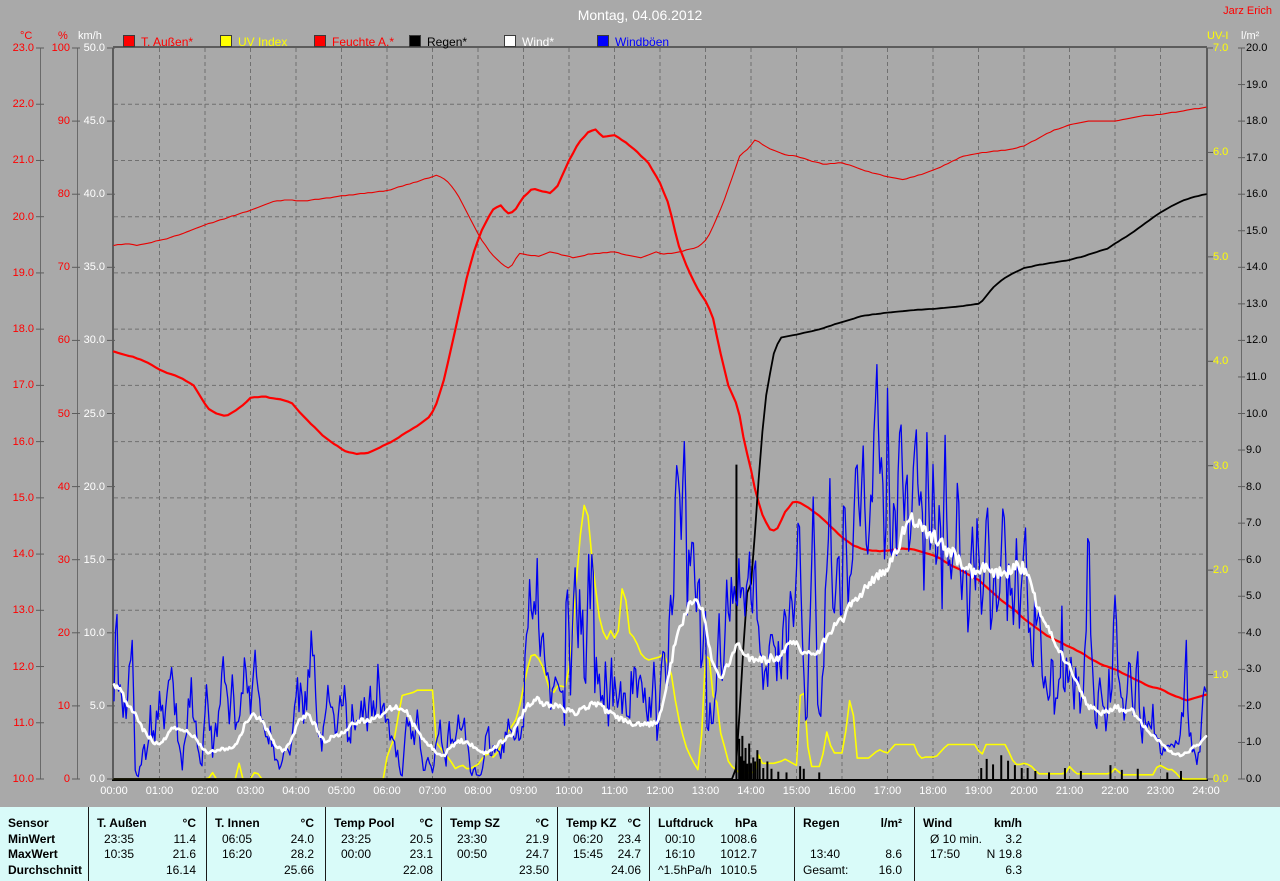  What do you see at coordinates (1221, 256) in the screenshot?
I see `uvi-tick-label: 5.0` at bounding box center [1221, 256].